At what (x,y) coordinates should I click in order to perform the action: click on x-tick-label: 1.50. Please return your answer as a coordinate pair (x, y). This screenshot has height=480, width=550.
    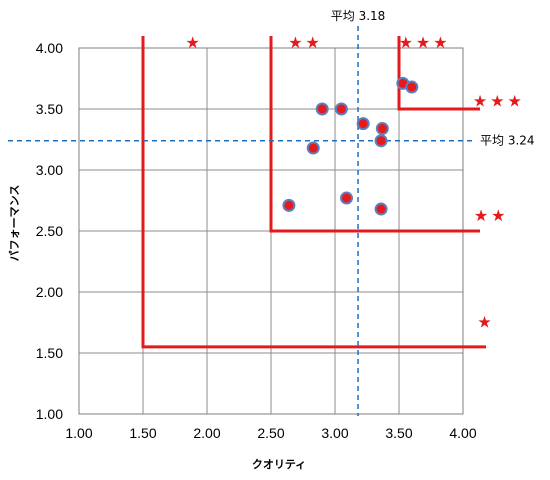
    Looking at the image, I should click on (142, 433).